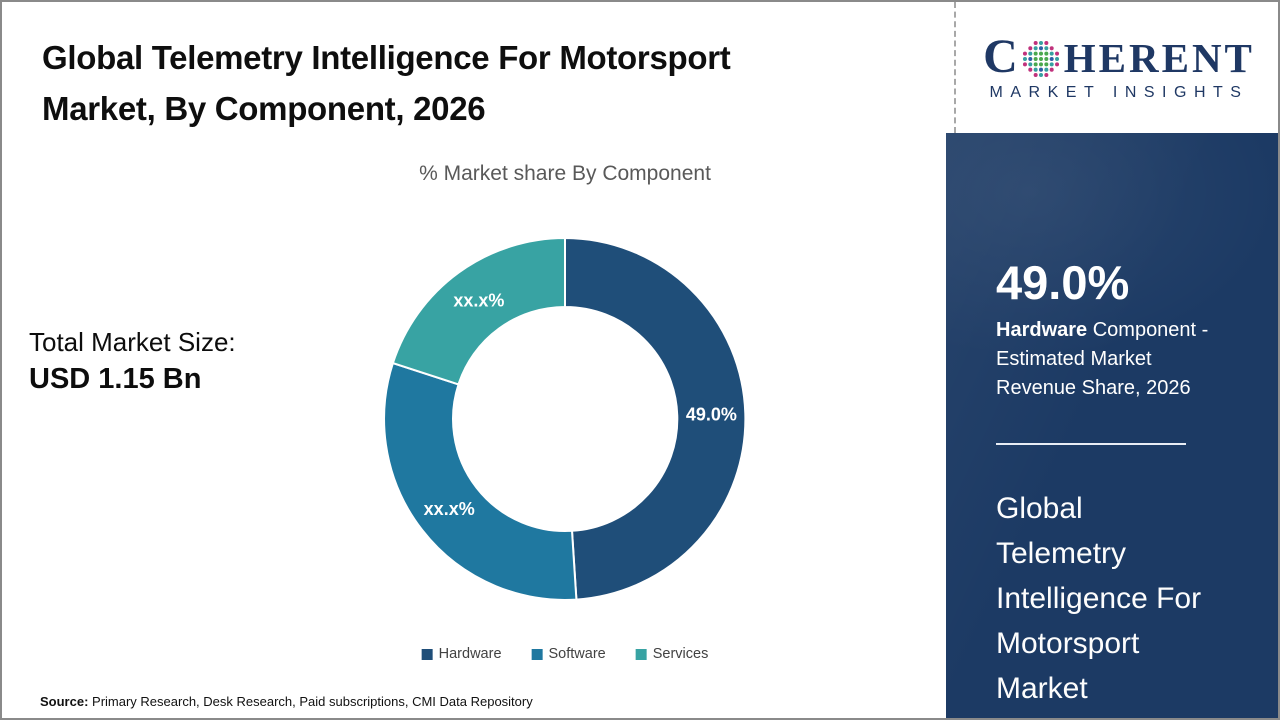 This screenshot has height=720, width=1280. I want to click on logo-subtitle: MARKET INSIGHTS, so click(1119, 92).